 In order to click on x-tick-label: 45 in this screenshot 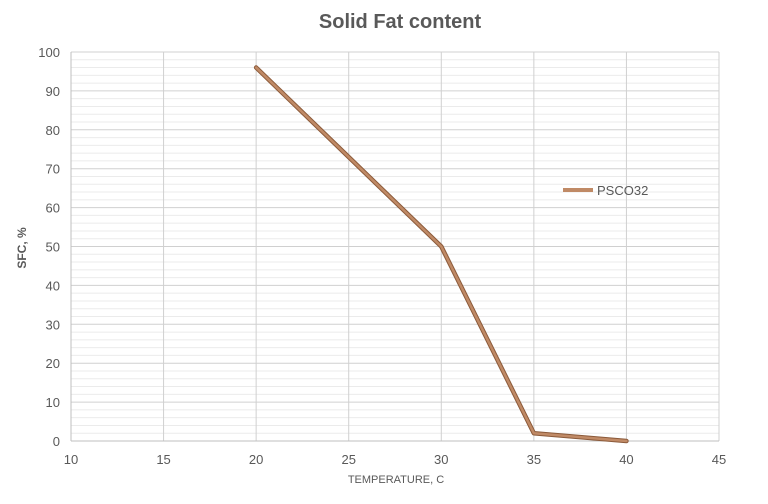, I will do `click(719, 459)`.